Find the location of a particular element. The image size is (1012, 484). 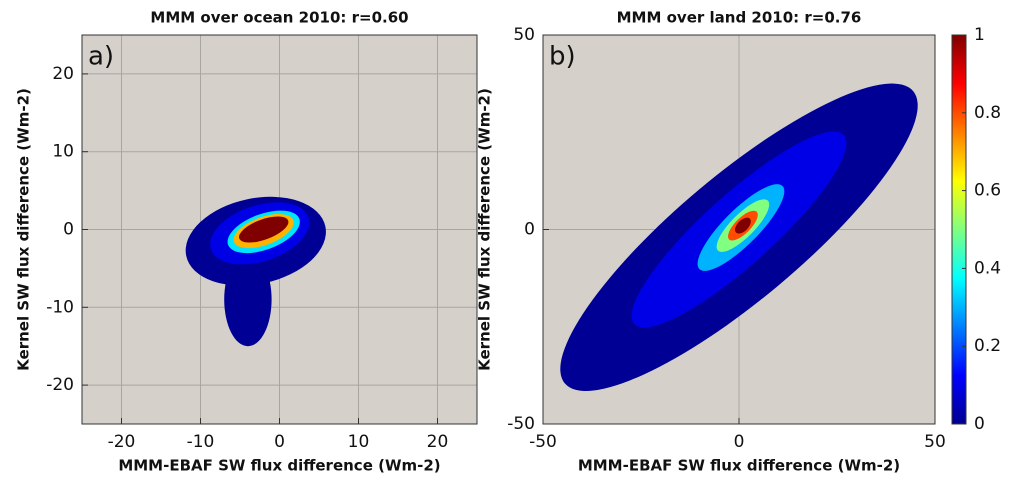

x-tick-label: 10 is located at coordinates (359, 442).